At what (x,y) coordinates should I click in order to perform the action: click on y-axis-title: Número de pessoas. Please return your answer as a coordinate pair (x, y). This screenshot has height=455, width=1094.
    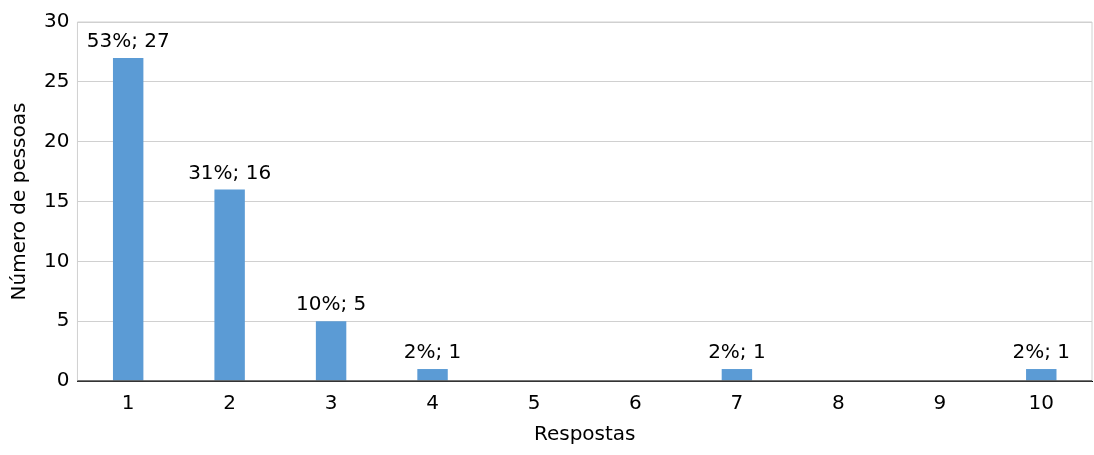
    Looking at the image, I should click on (18, 201).